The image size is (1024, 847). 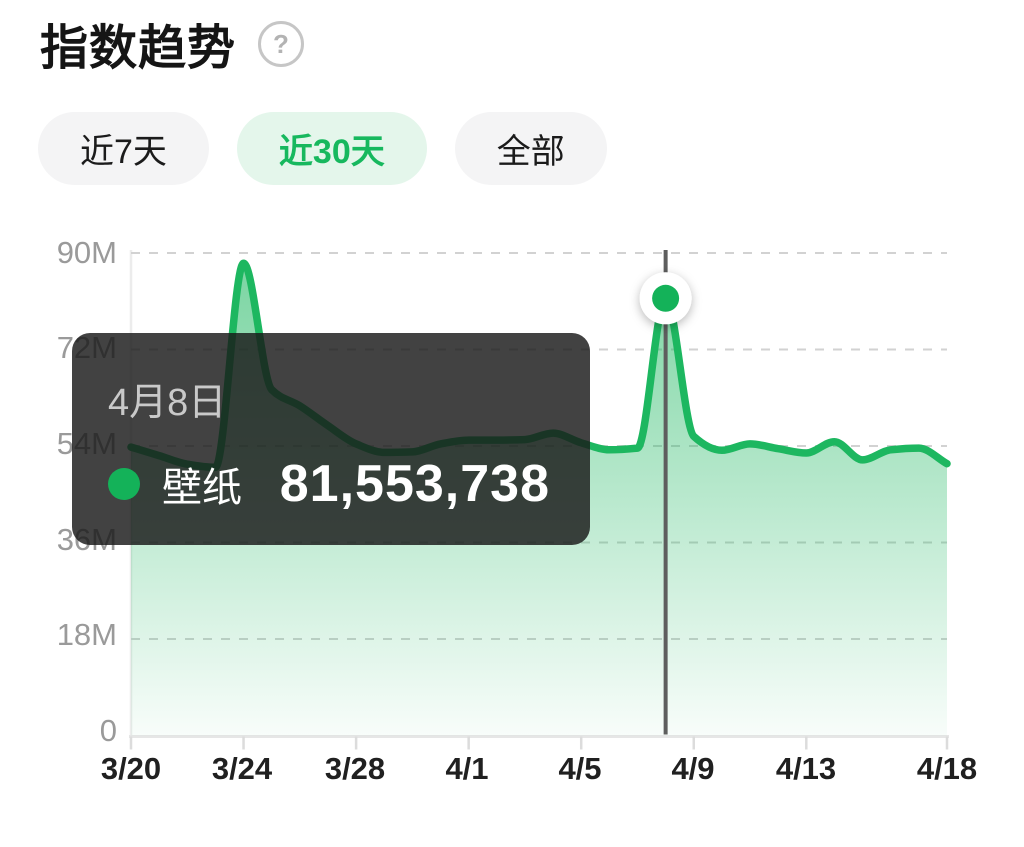 What do you see at coordinates (693, 768) in the screenshot?
I see `x-axis-label: 4/9` at bounding box center [693, 768].